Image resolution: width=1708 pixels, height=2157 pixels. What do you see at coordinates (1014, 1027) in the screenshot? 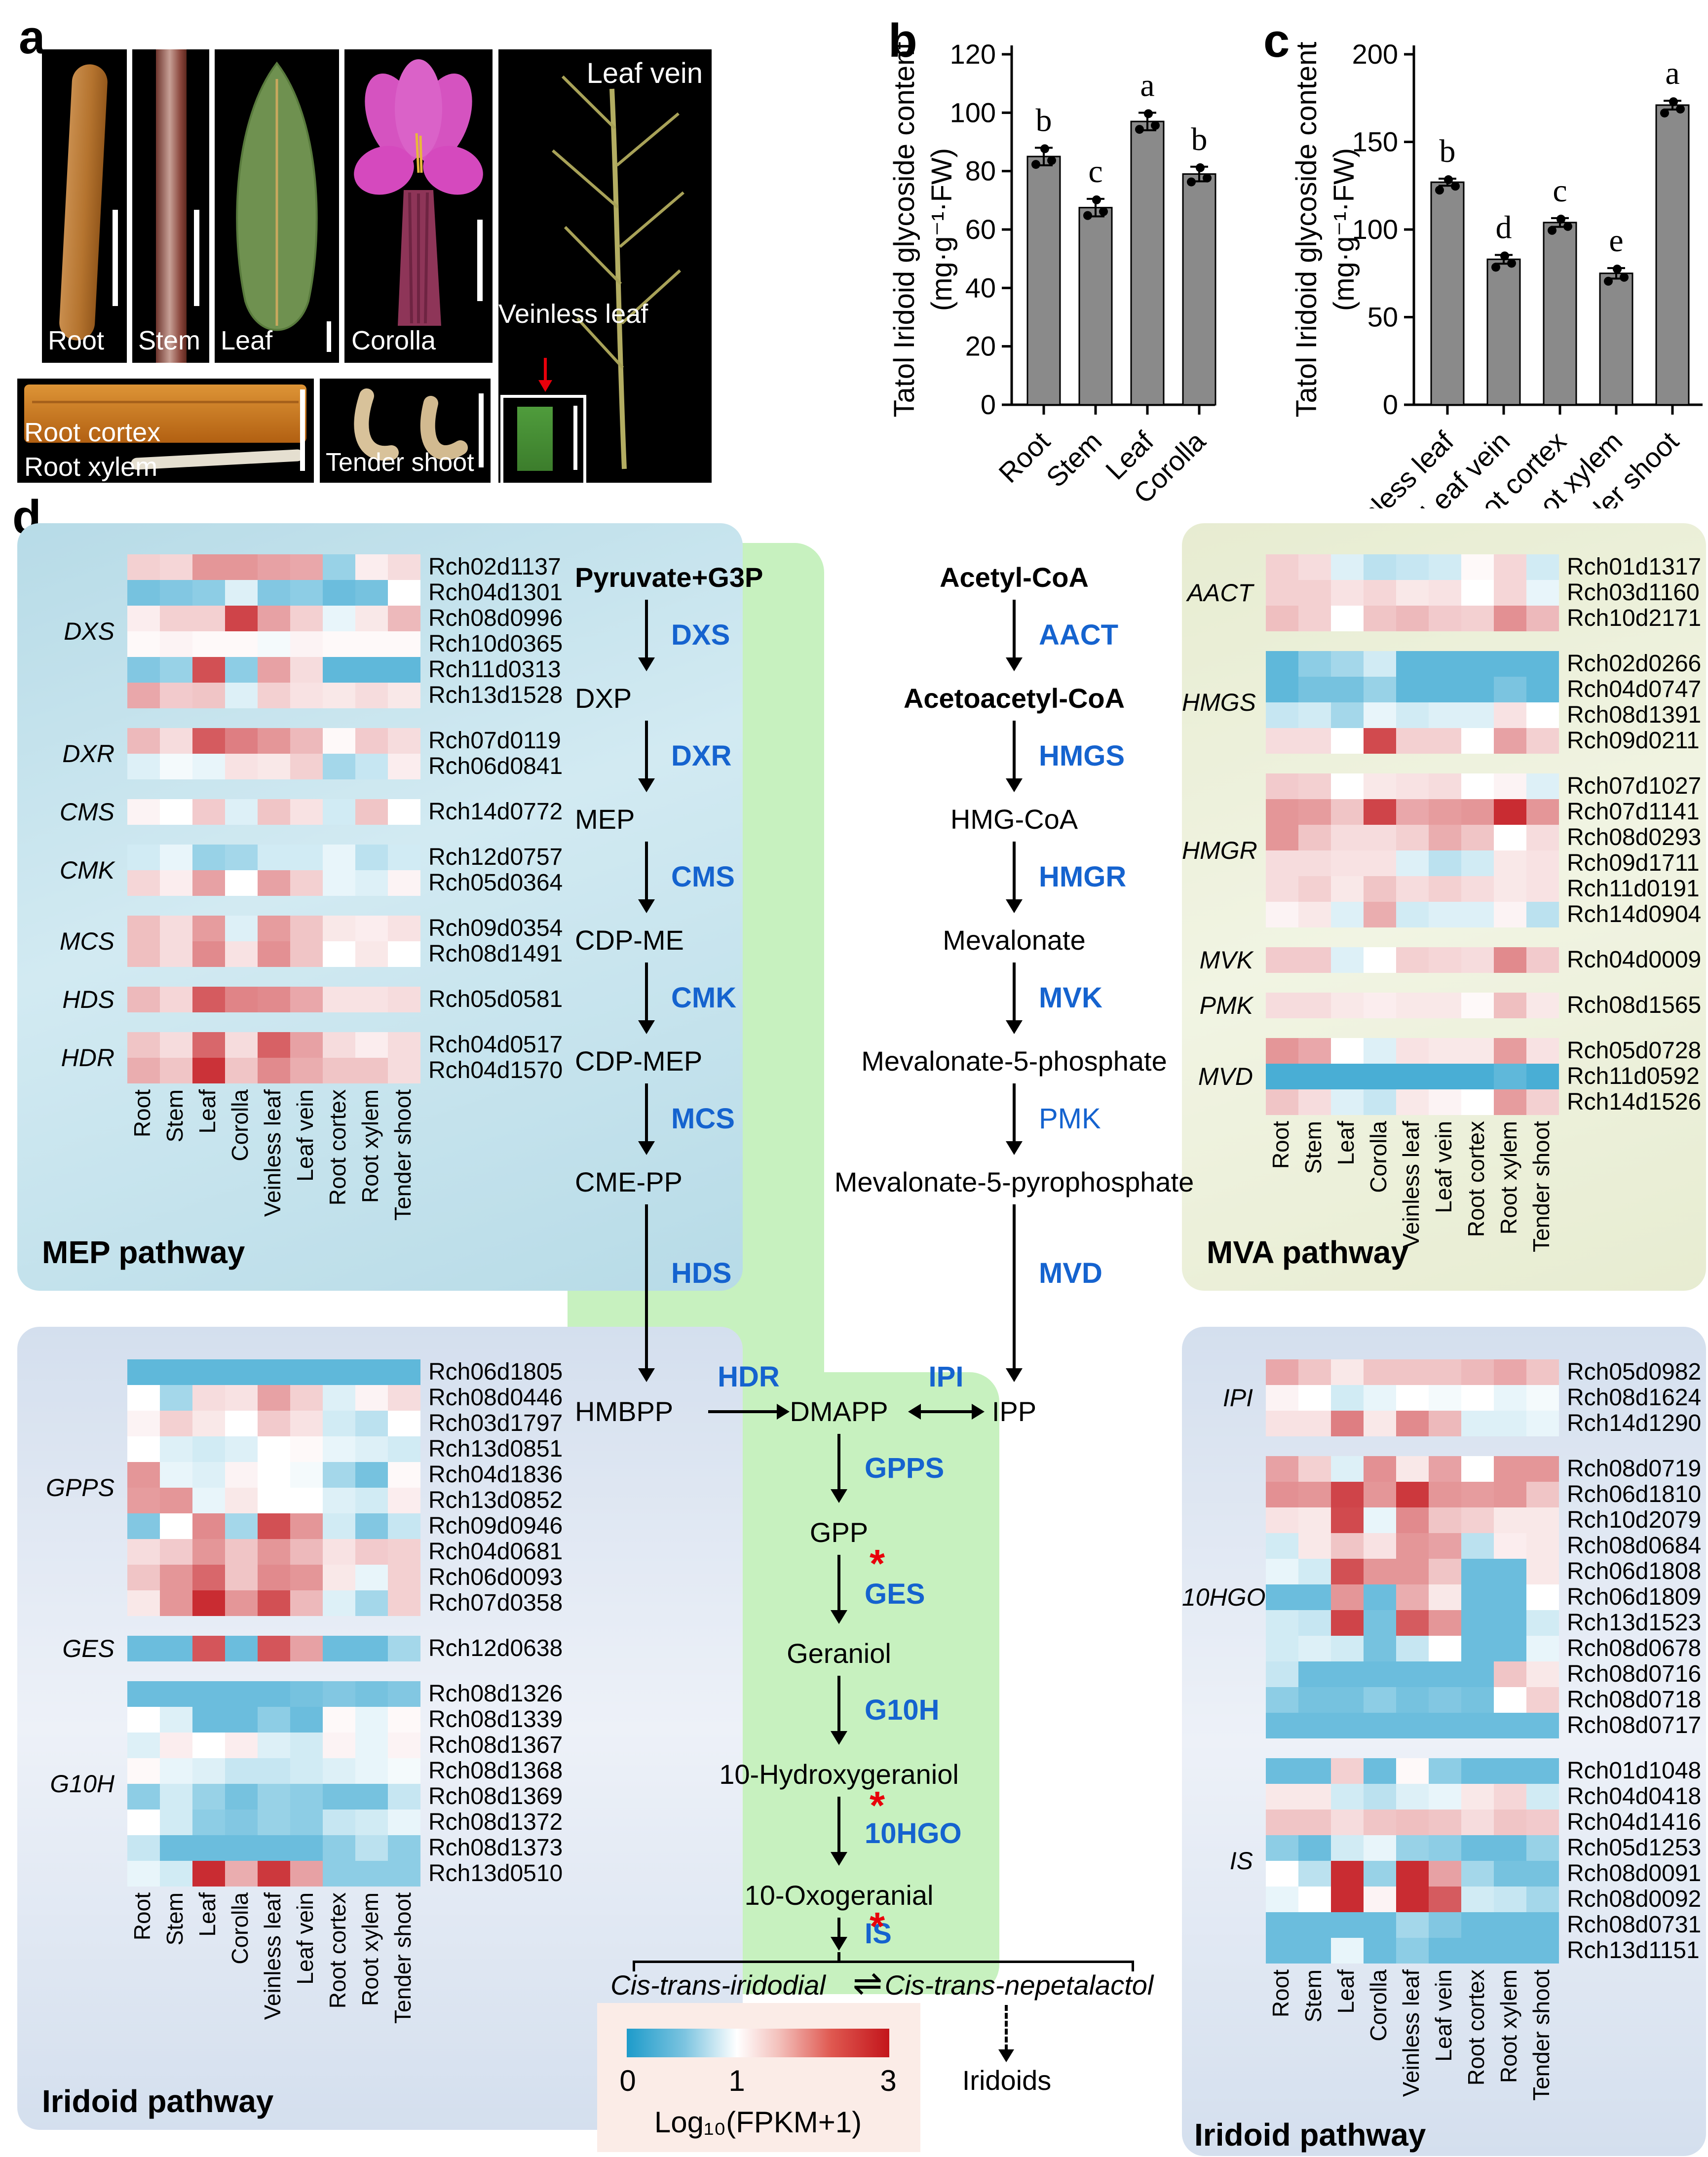
I see `arrow-head` at bounding box center [1014, 1027].